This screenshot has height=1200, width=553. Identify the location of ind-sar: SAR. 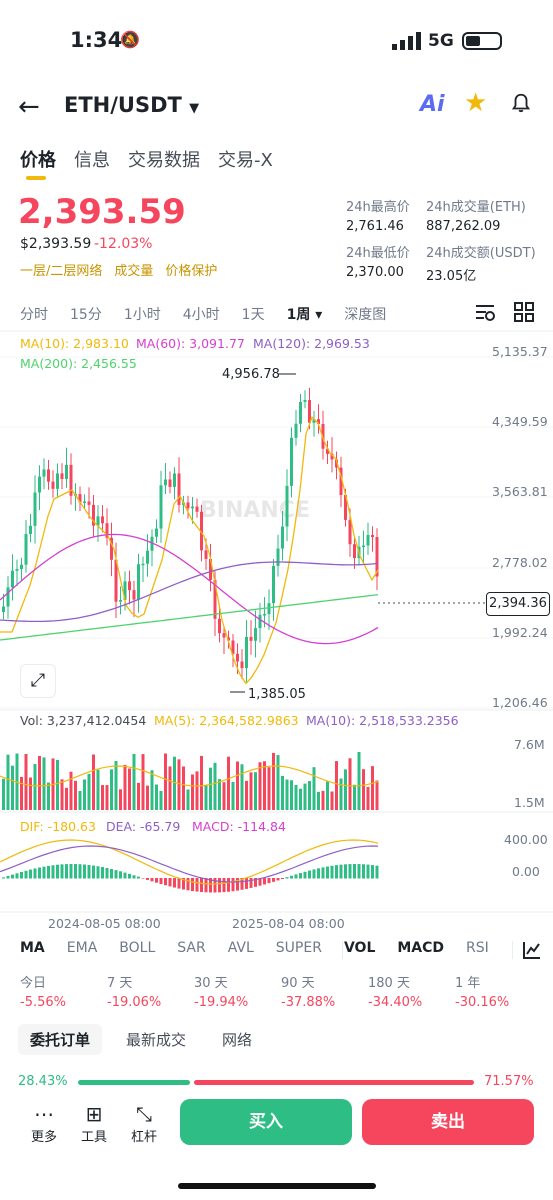
(191, 948).